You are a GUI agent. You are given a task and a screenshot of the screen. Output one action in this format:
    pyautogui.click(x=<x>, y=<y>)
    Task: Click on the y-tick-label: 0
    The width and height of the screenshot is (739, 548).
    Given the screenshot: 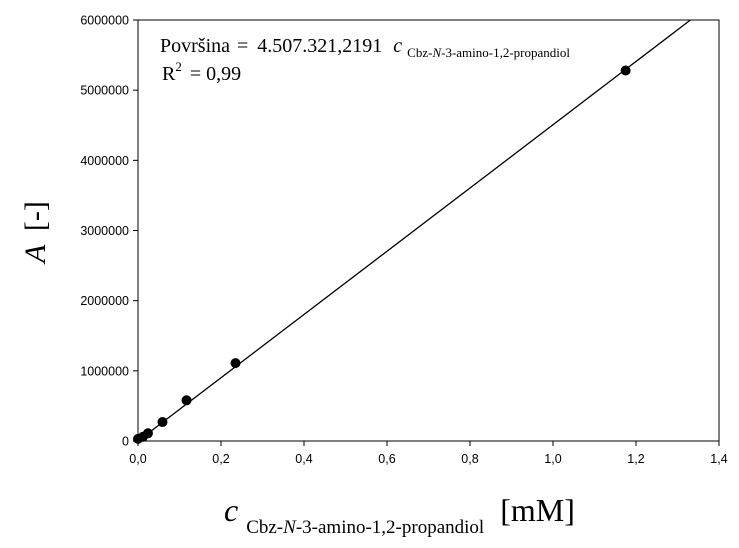 What is the action you would take?
    pyautogui.click(x=125, y=442)
    